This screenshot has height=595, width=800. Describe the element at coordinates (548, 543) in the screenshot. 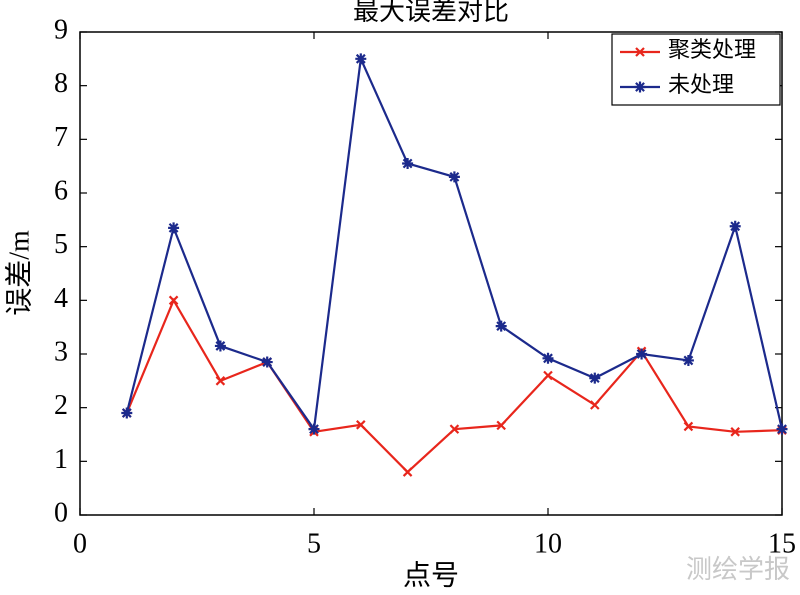

I see `x-tick-label: 10` at that location.